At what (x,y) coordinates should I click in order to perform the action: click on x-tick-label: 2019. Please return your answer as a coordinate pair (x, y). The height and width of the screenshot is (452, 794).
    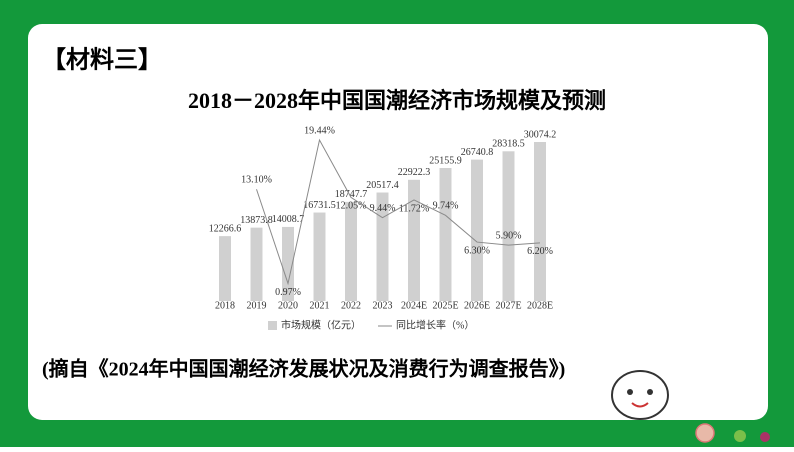
    Looking at the image, I should click on (257, 305).